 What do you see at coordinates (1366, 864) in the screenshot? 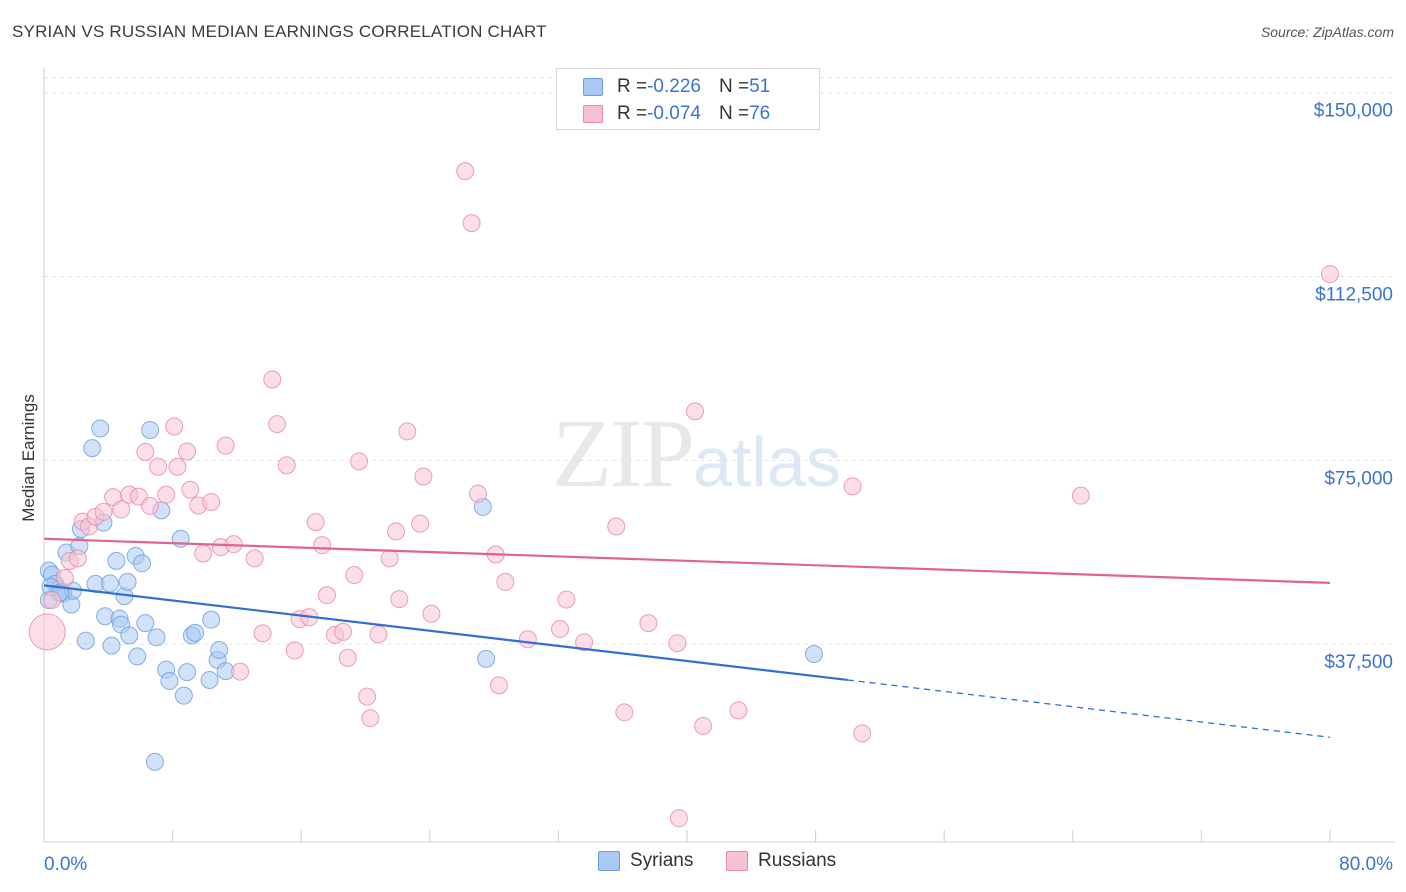
I see `x-tick-label-max: 80.0%` at bounding box center [1366, 864].